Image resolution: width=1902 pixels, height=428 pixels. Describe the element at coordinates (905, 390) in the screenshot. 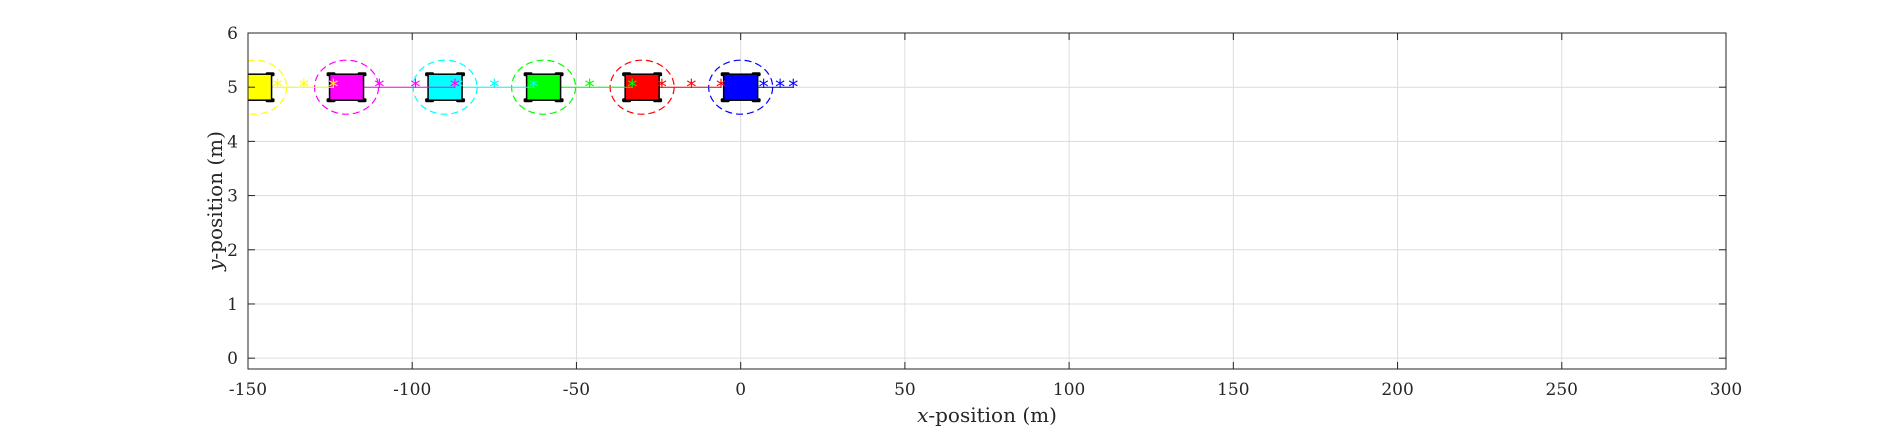

I see `x-tick-label: 50` at that location.